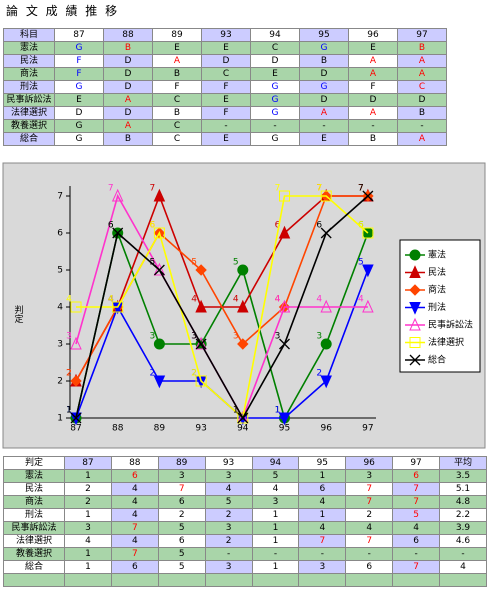 The height and width of the screenshot is (597, 491). Describe the element at coordinates (373, 35) in the screenshot. I see `header-cell: 96` at that location.